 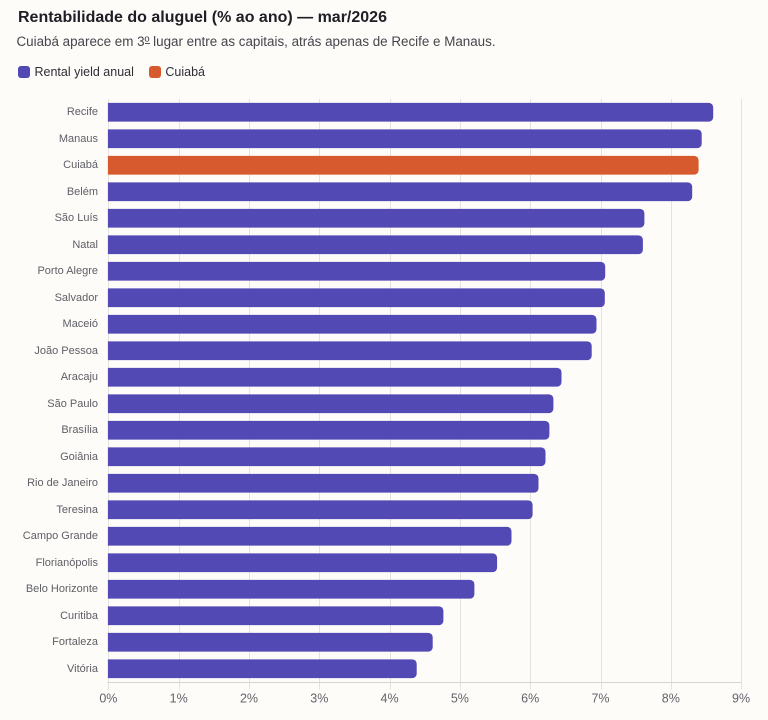 What do you see at coordinates (79, 139) in the screenshot?
I see `svg-text: Manaus` at bounding box center [79, 139].